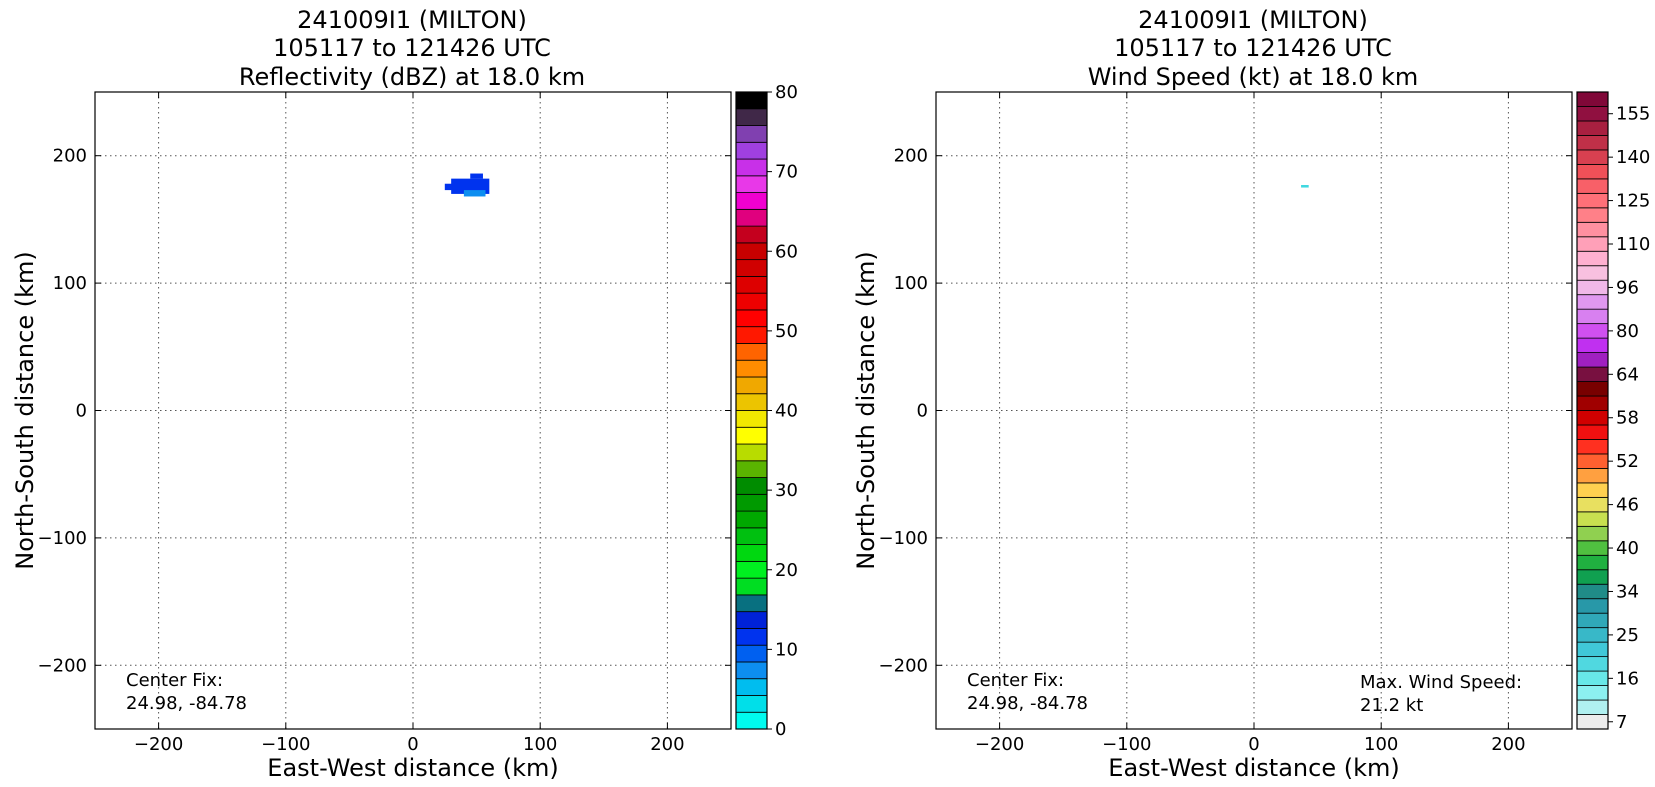 The image size is (1655, 787). Describe the element at coordinates (786, 570) in the screenshot. I see `colorbar-tick-label: 20` at that location.